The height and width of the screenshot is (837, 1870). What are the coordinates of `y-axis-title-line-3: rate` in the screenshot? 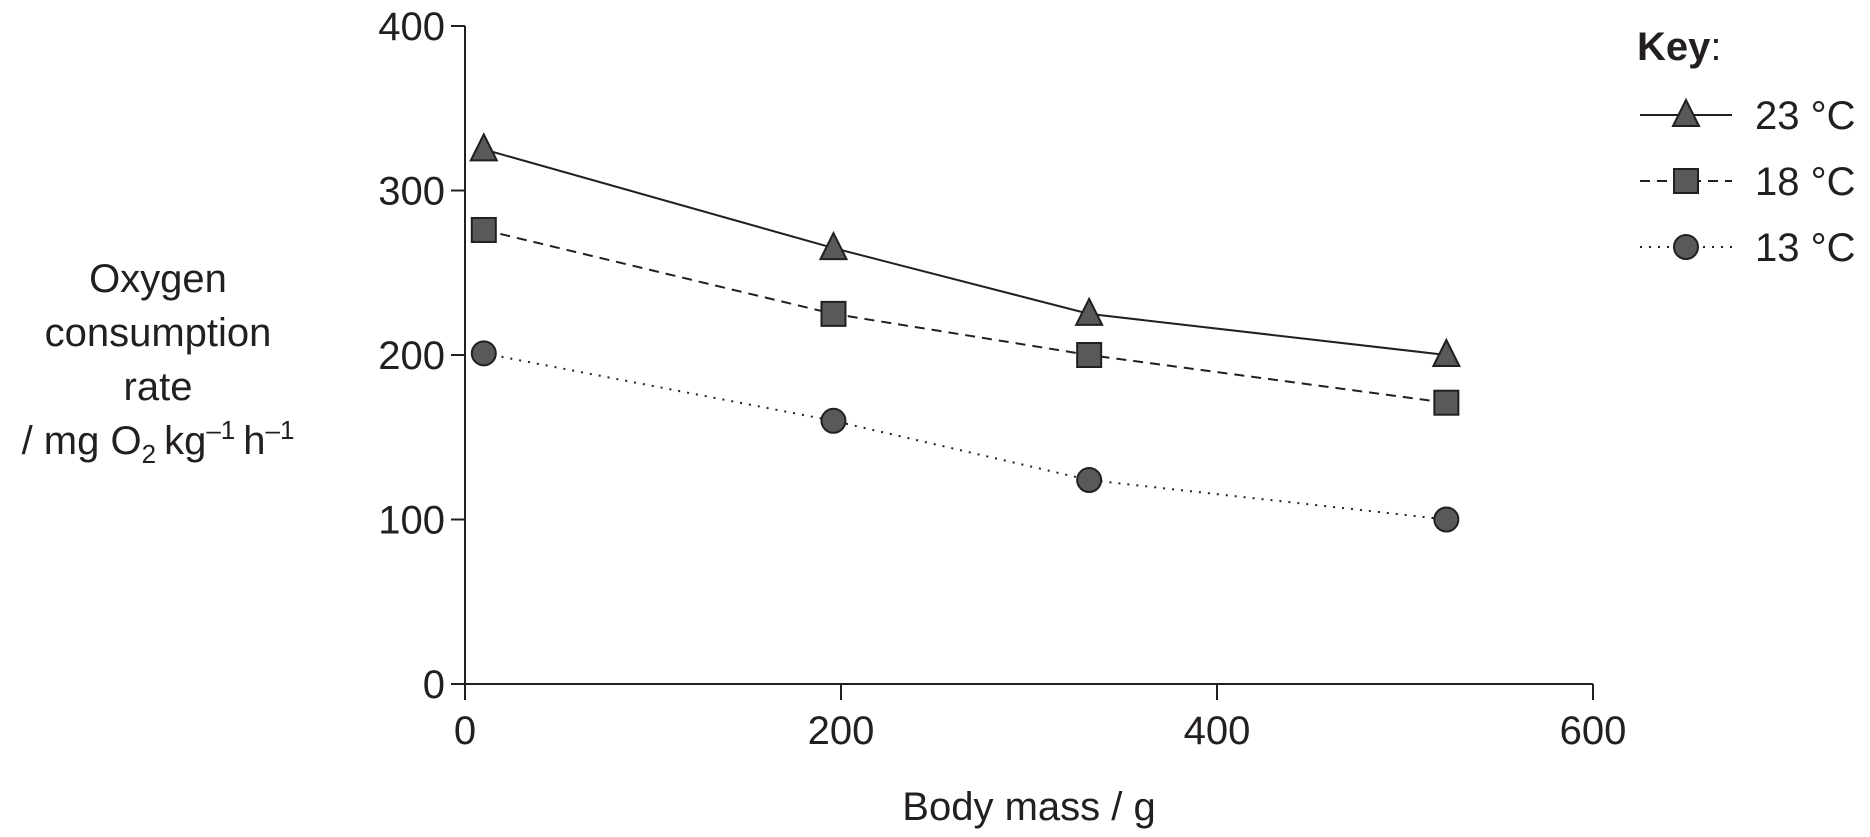 It's located at (158, 387).